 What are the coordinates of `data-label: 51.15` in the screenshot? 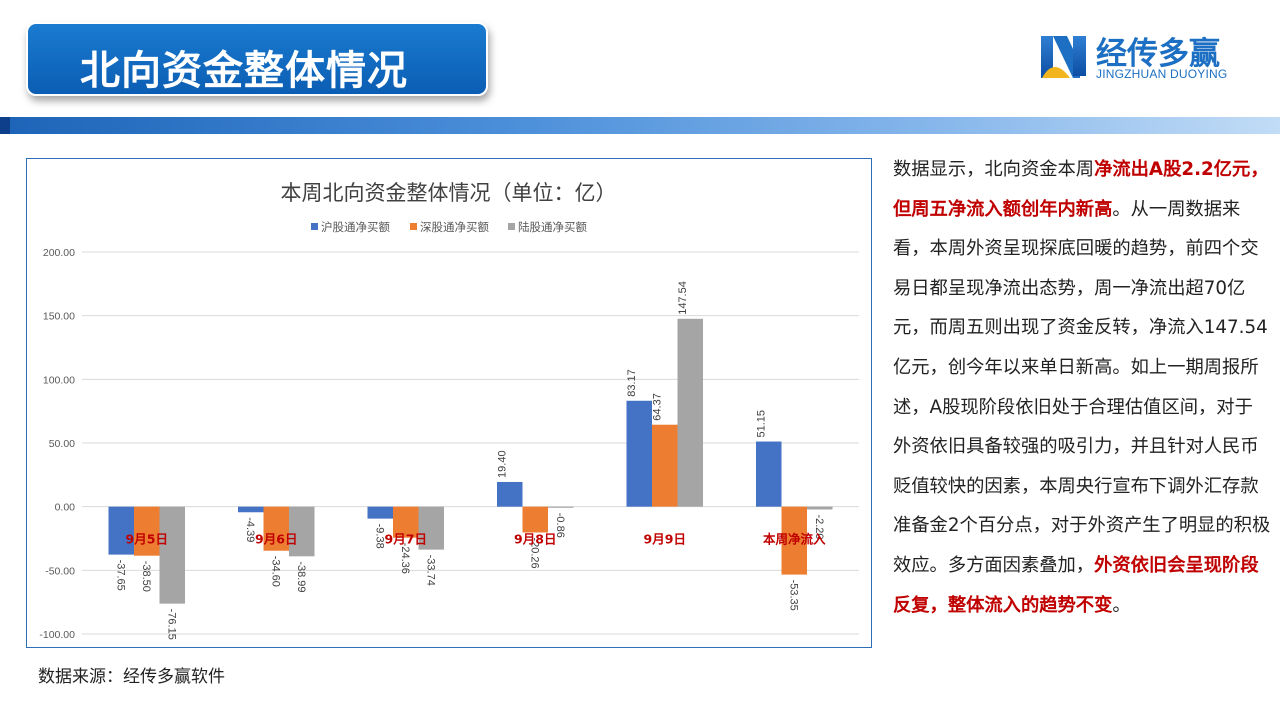 It's located at (762, 424).